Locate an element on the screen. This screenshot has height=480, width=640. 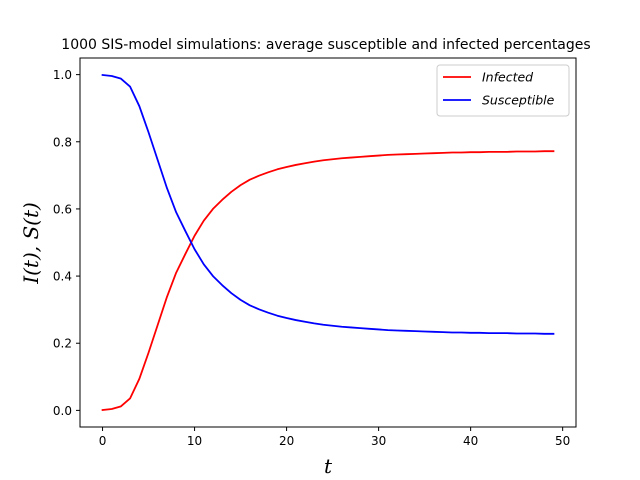
x-tick-label: 50 is located at coordinates (562, 441).